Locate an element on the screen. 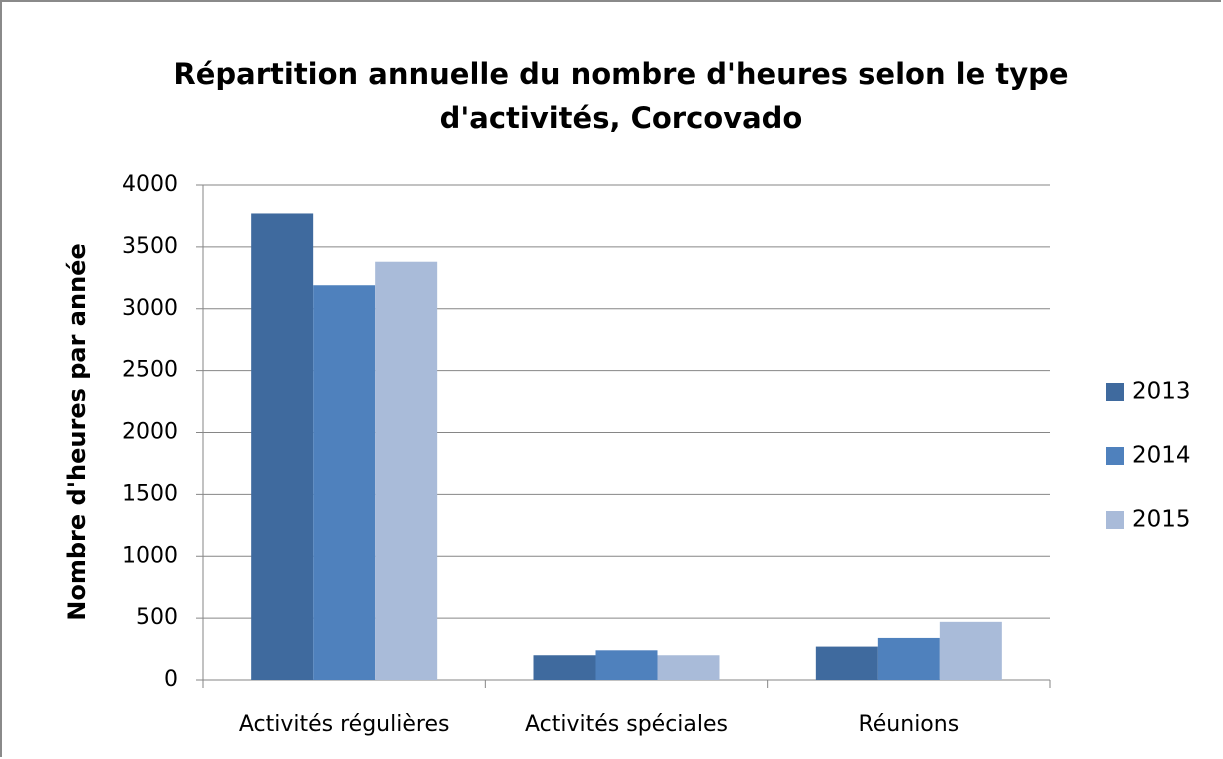  y-tick-label: 1500 is located at coordinates (150, 493).